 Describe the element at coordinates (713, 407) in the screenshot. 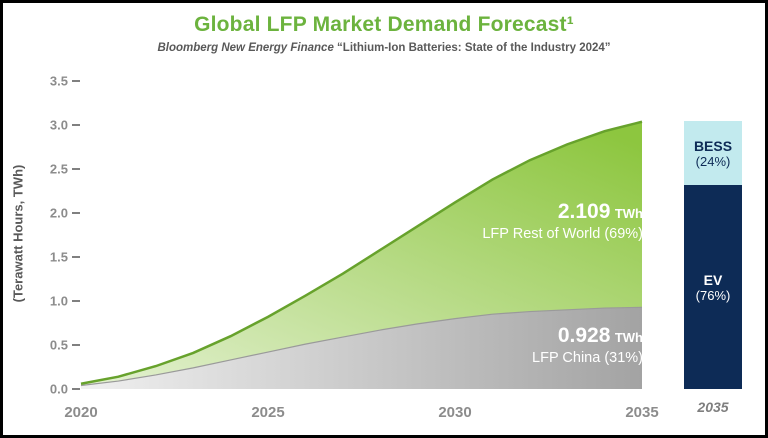

I see `bar-year-label: 2035` at that location.